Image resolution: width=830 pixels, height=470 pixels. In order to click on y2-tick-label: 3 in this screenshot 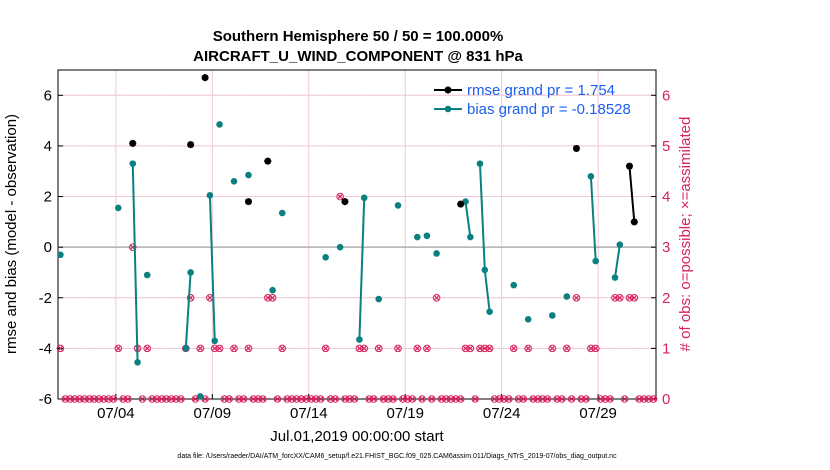, I will do `click(666, 247)`.